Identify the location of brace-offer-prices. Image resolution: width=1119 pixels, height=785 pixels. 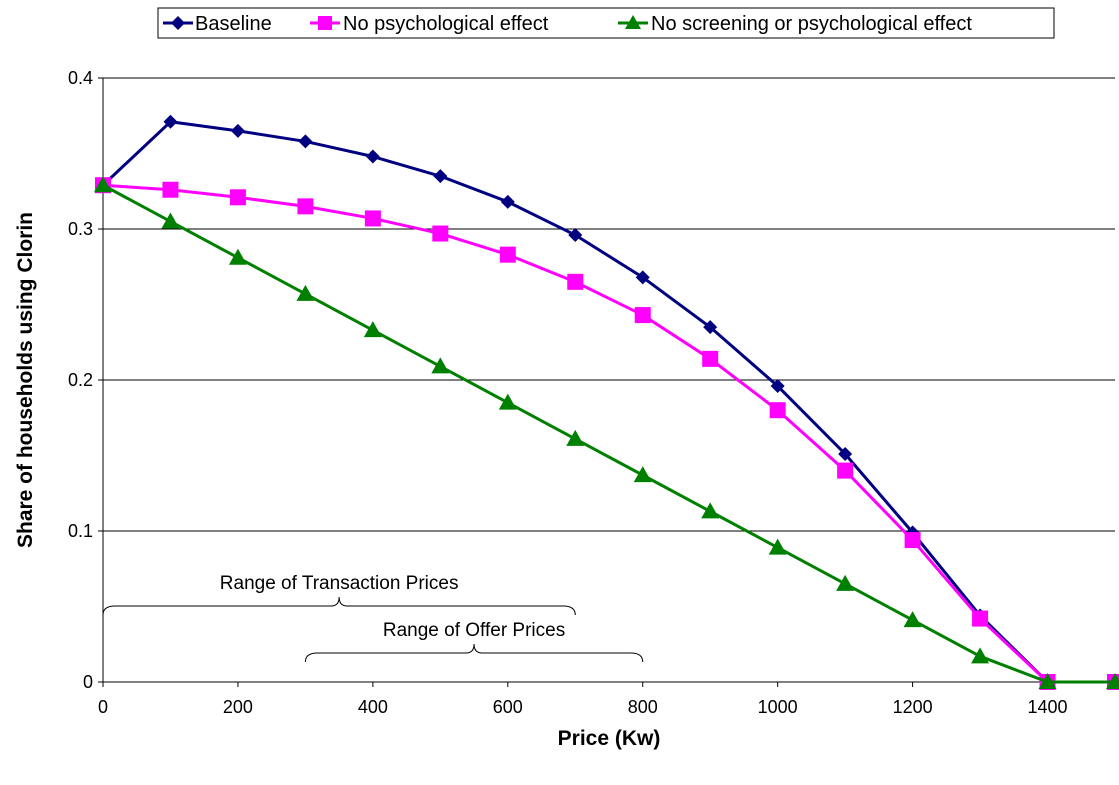
(474, 653).